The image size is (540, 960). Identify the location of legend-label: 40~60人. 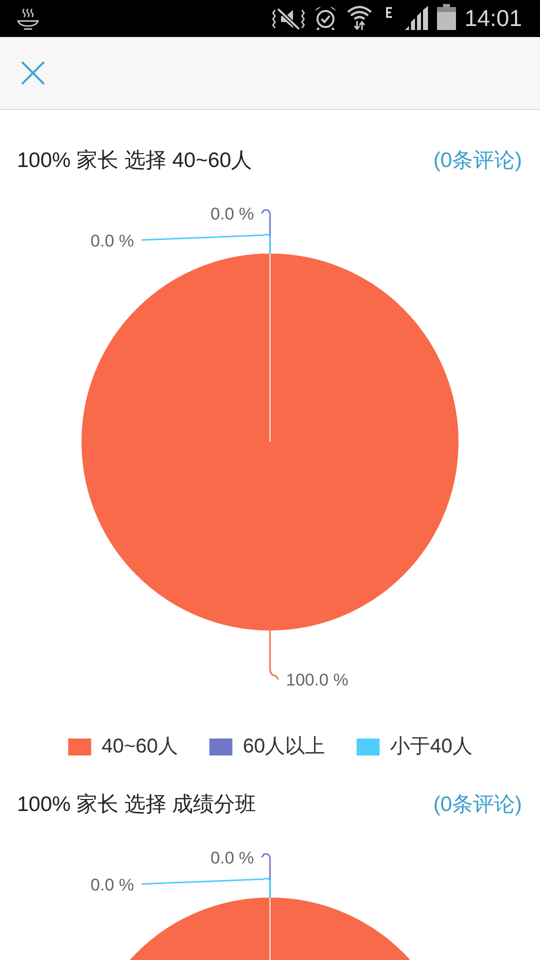
(140, 747).